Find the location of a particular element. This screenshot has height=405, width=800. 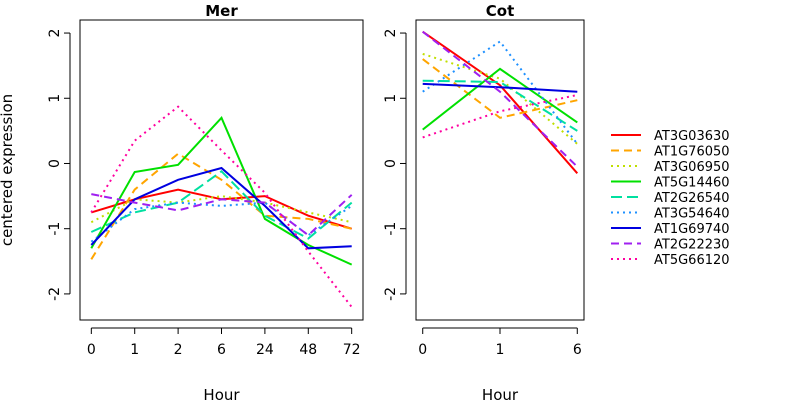

legend-item: AT1G76050 is located at coordinates (670, 152).